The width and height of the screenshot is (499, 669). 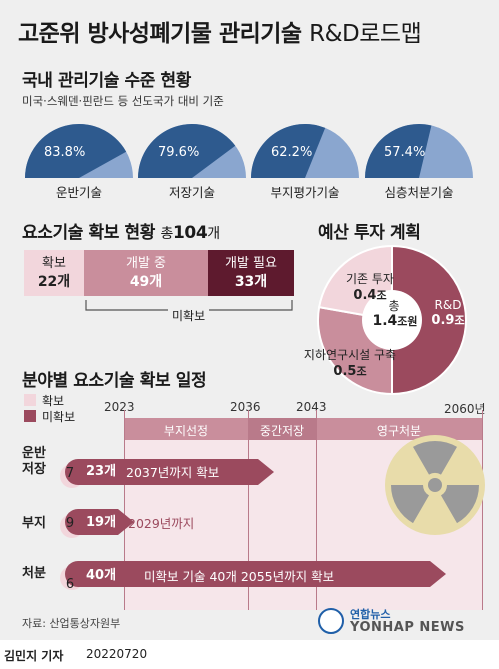 What do you see at coordinates (369, 233) in the screenshot?
I see `budget-heading: 예산 투자 계획` at bounding box center [369, 233].